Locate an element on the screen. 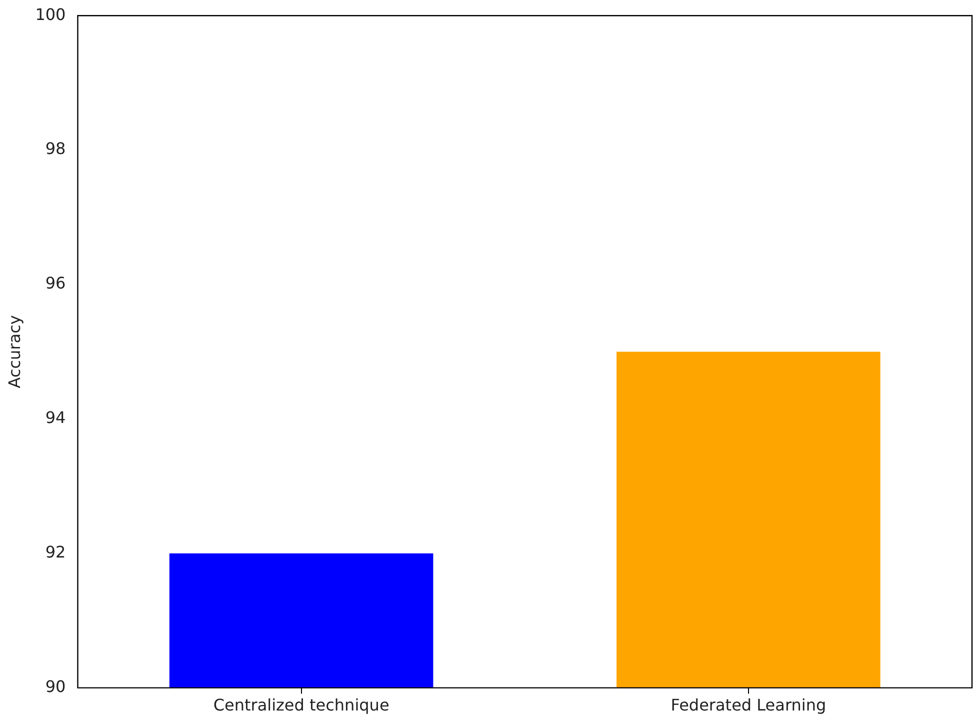  y-tick-label: 90 is located at coordinates (55, 686).